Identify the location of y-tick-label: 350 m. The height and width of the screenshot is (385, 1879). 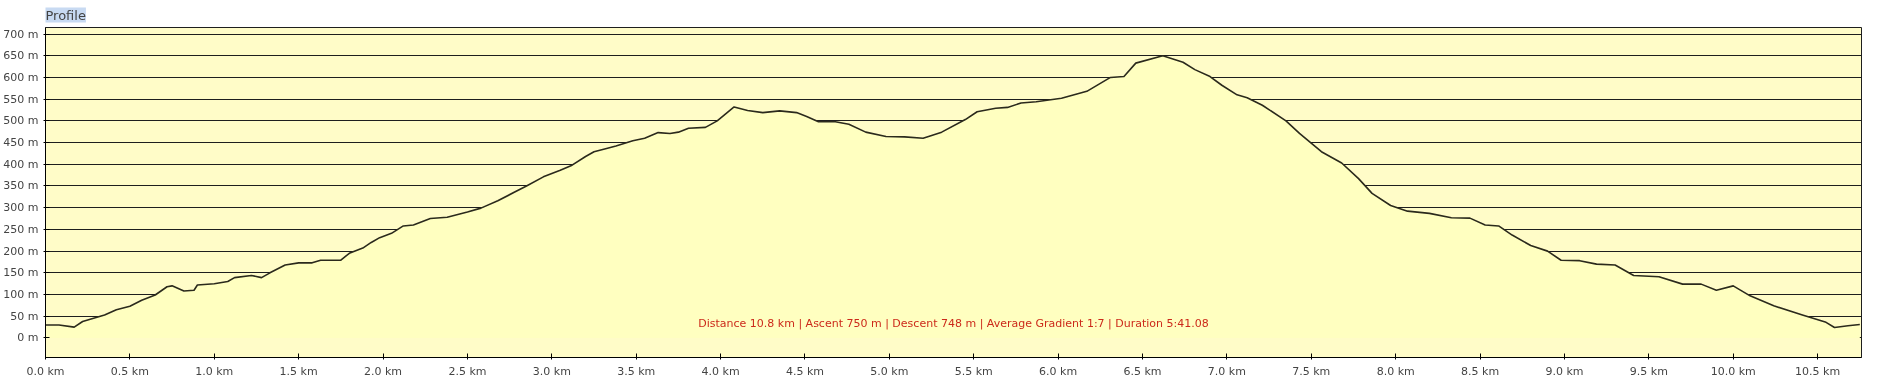
(21, 186).